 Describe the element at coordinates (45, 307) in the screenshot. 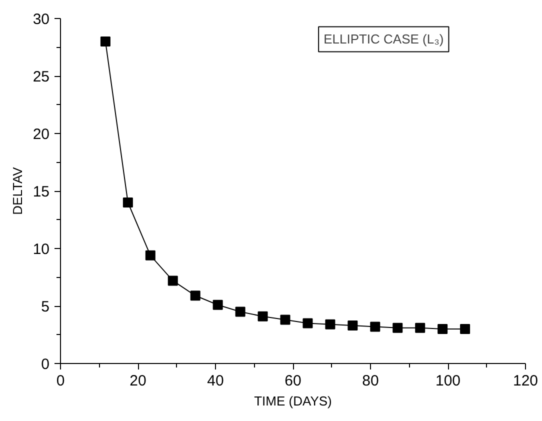

I see `y-tick-label: 5` at that location.